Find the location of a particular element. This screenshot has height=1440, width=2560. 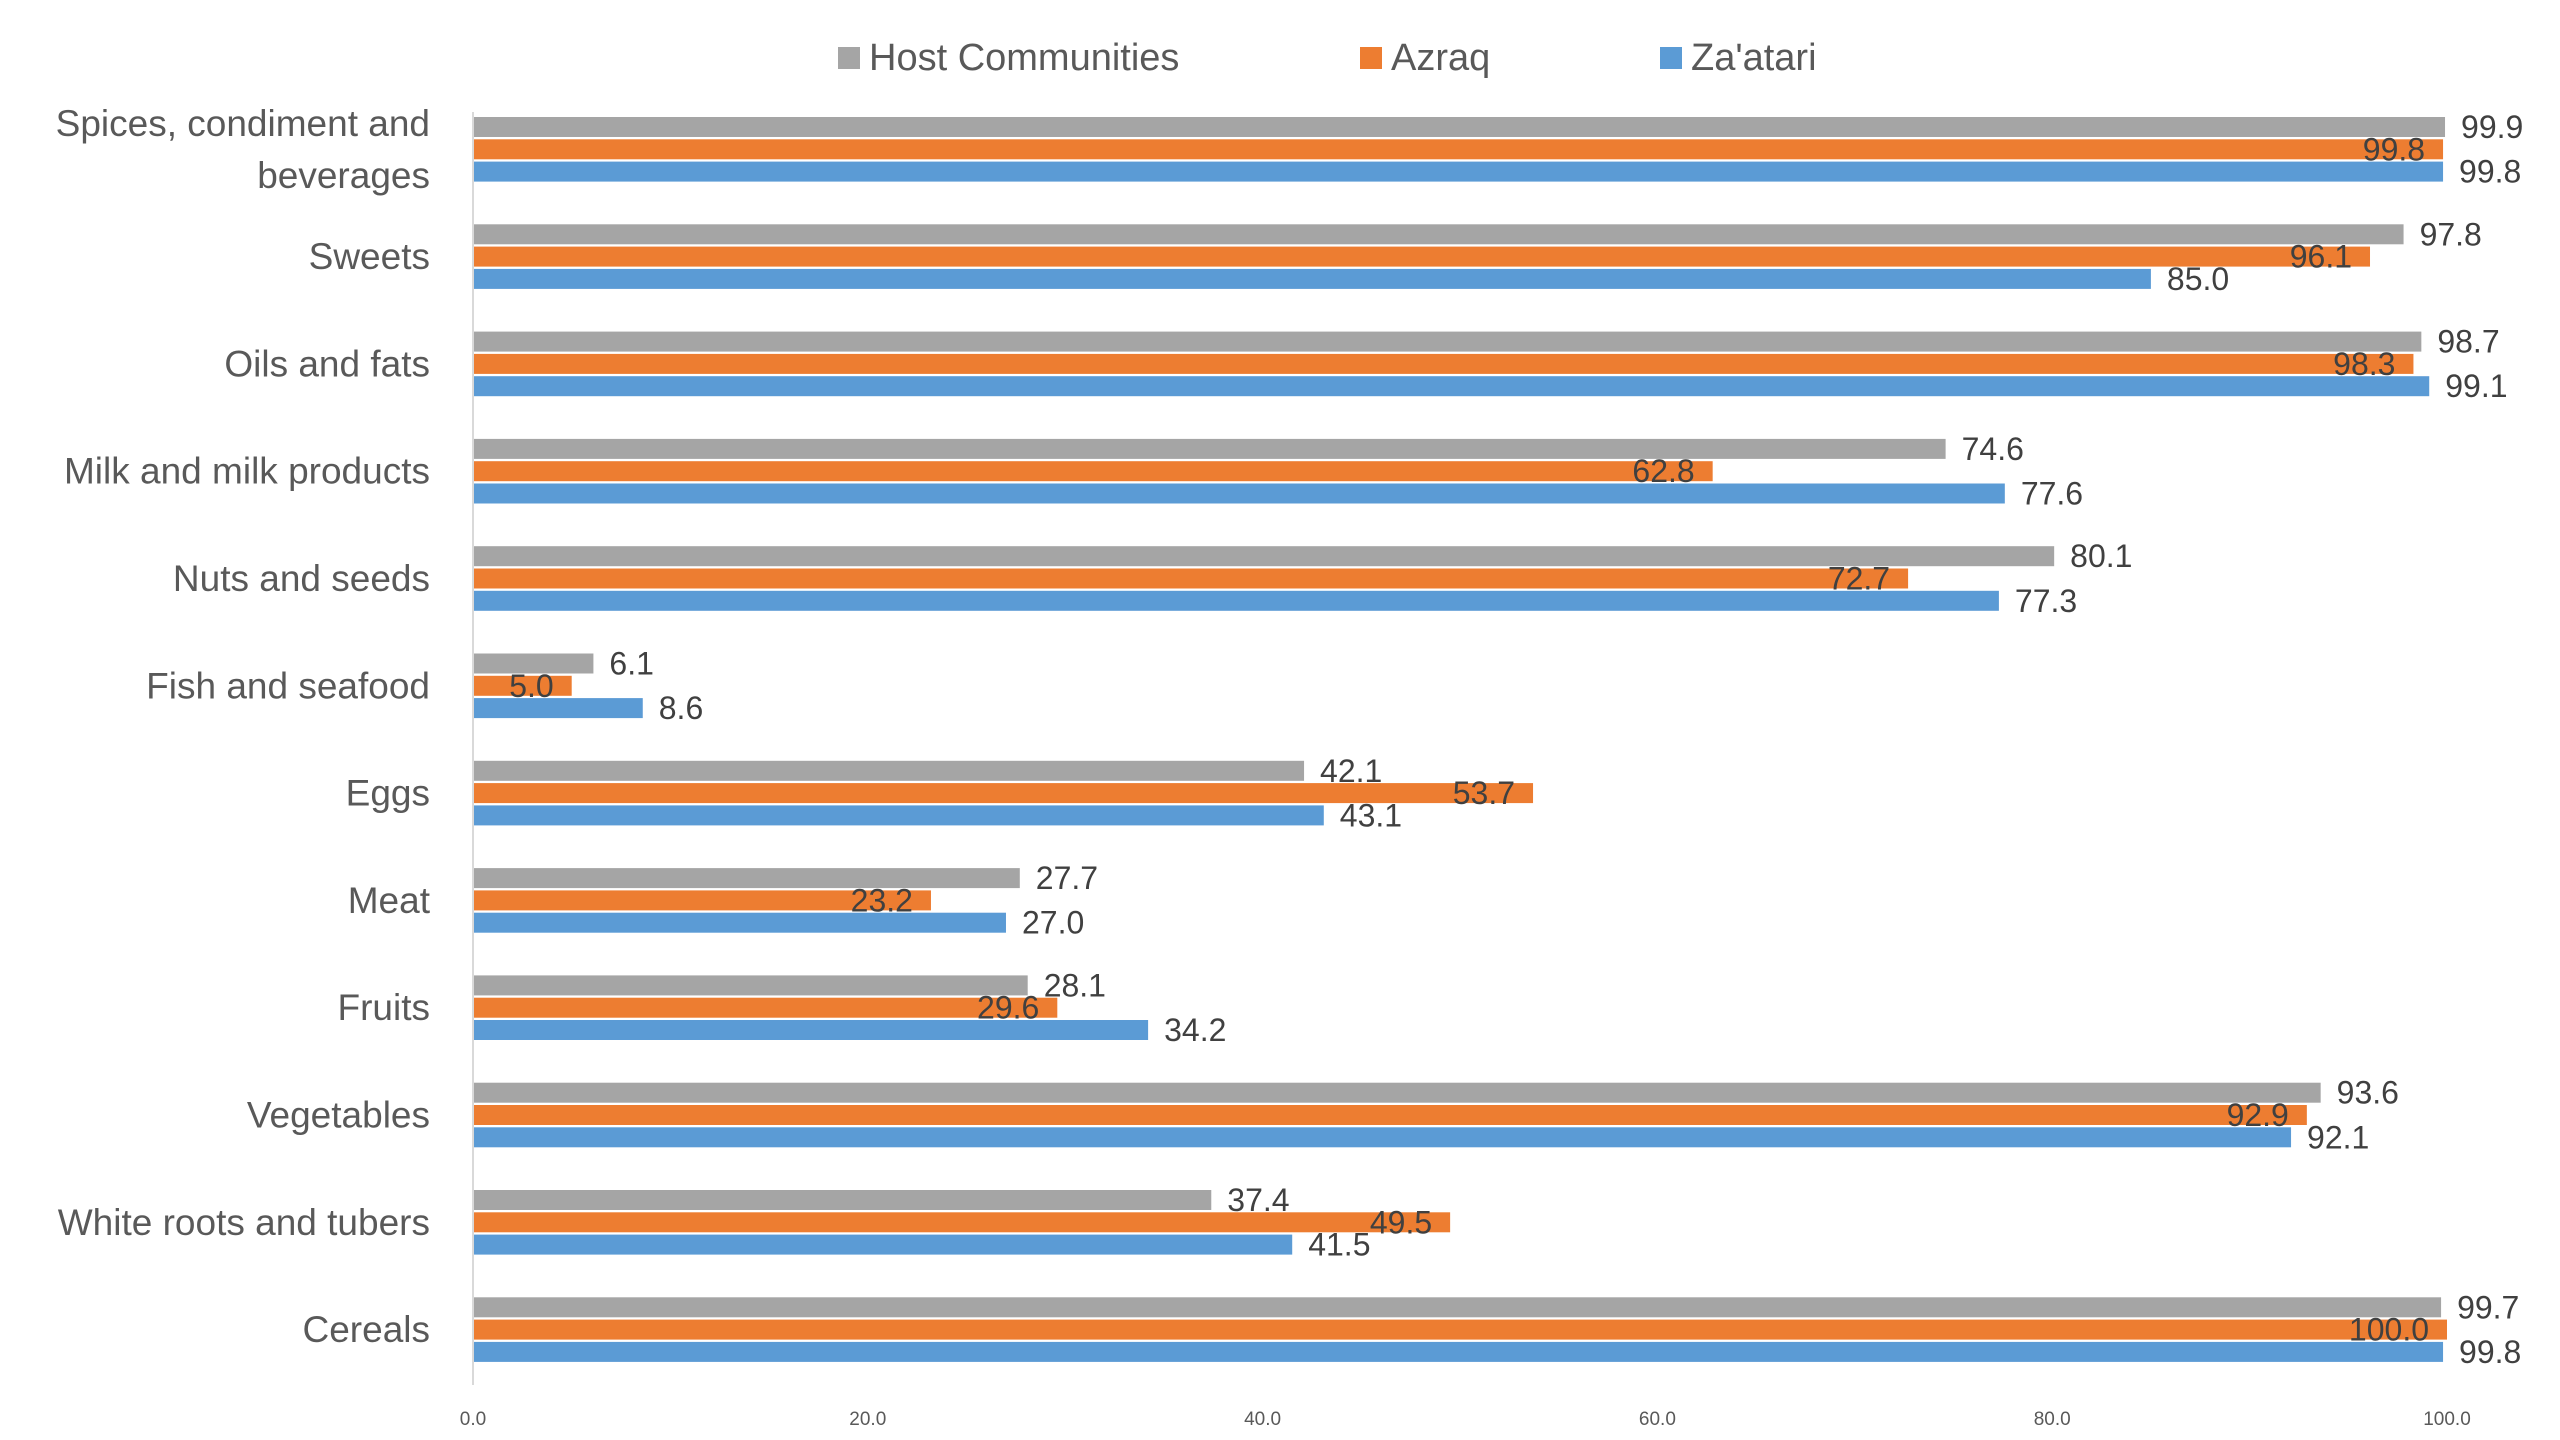

legend: Host Communities Azraq Za'atari is located at coordinates (1327, 58).